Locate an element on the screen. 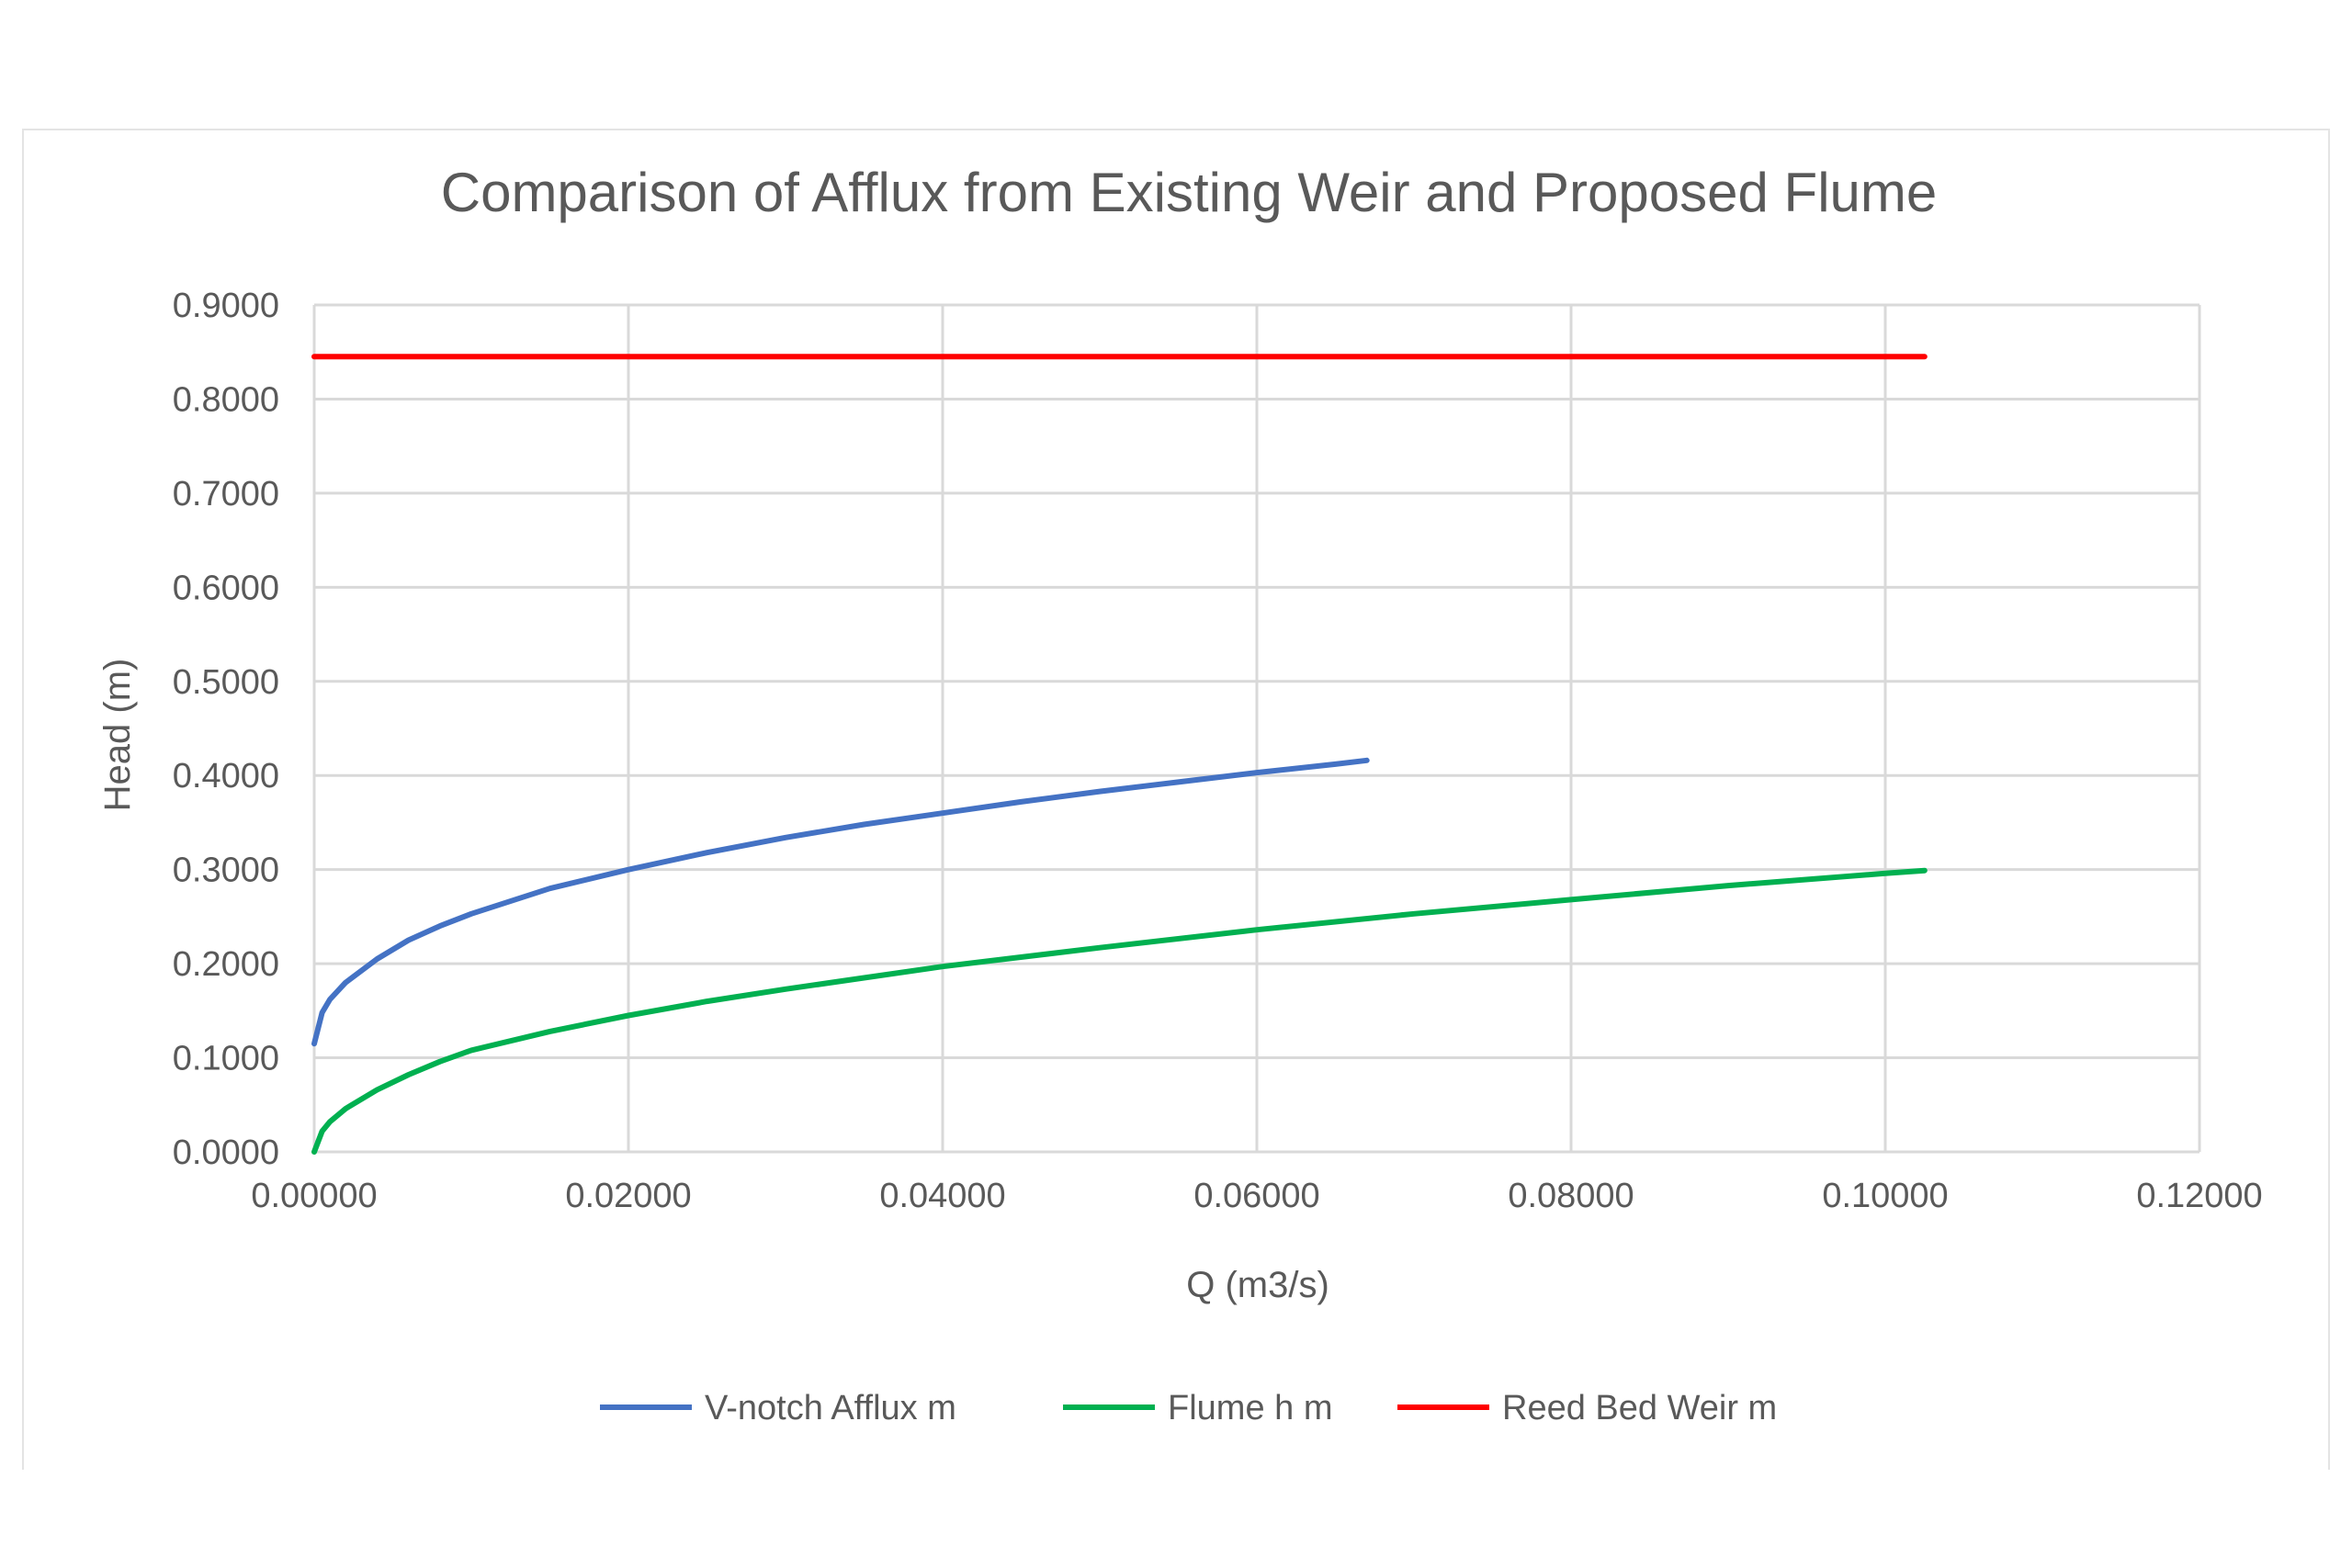 The width and height of the screenshot is (2352, 1568). x-tick-label: 0.12000 is located at coordinates (2199, 1196).